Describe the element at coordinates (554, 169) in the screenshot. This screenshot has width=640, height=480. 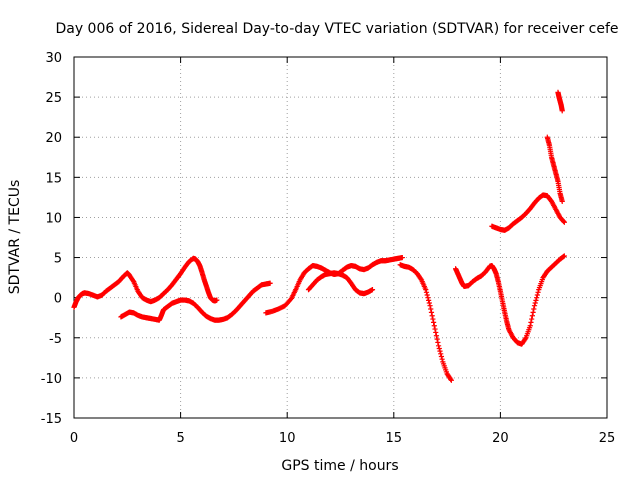
I see `series-d2` at that location.